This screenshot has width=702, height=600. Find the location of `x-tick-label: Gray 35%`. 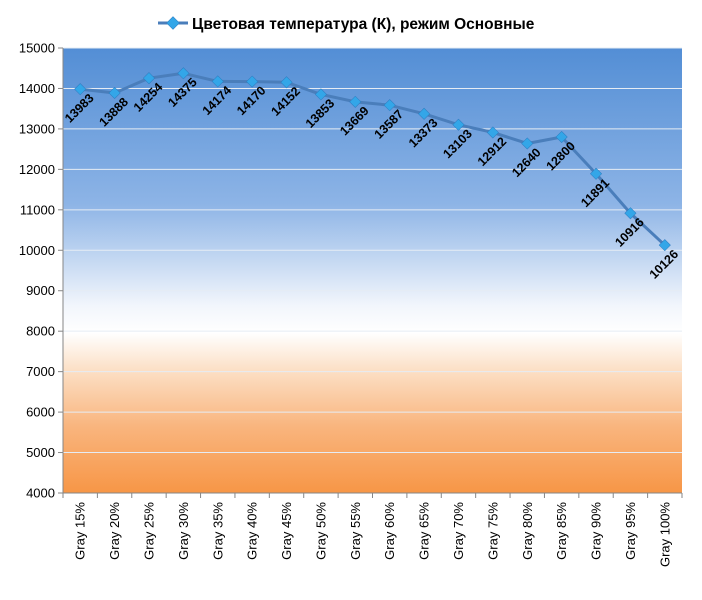

x-tick-label: Gray 35% is located at coordinates (217, 531).